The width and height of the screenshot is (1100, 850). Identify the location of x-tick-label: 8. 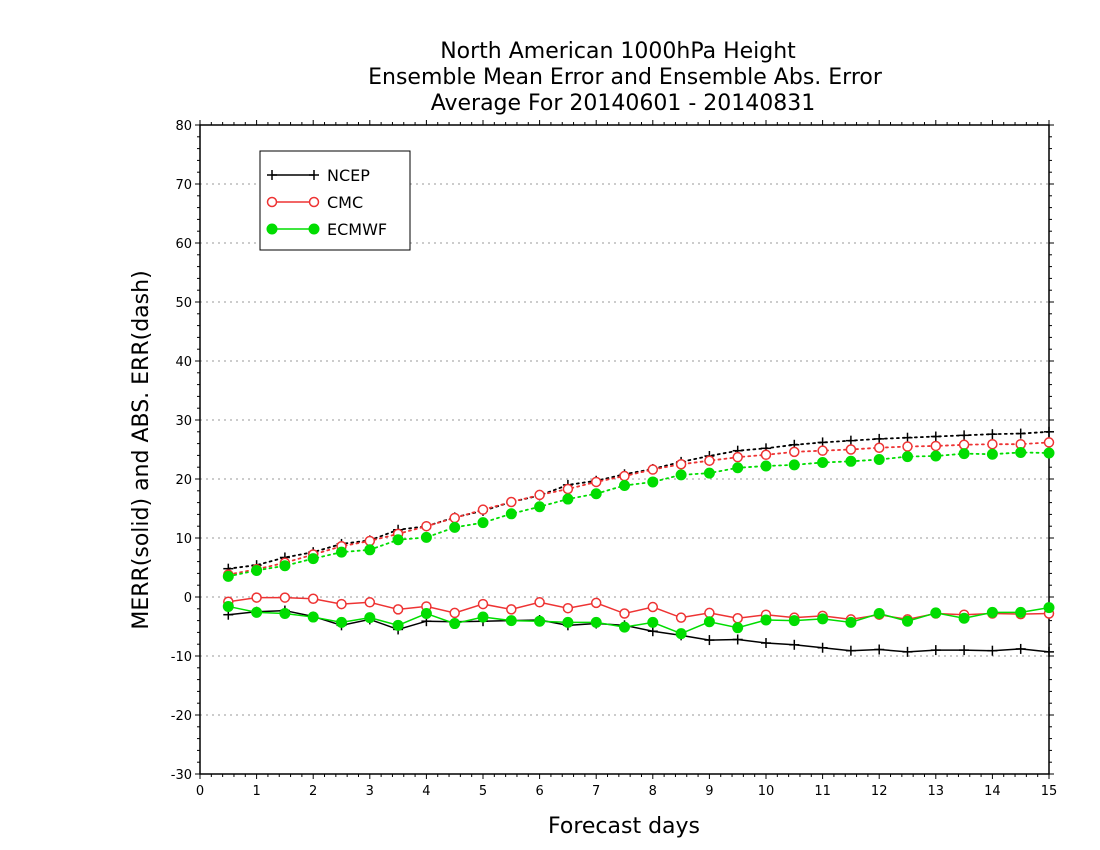
(653, 791).